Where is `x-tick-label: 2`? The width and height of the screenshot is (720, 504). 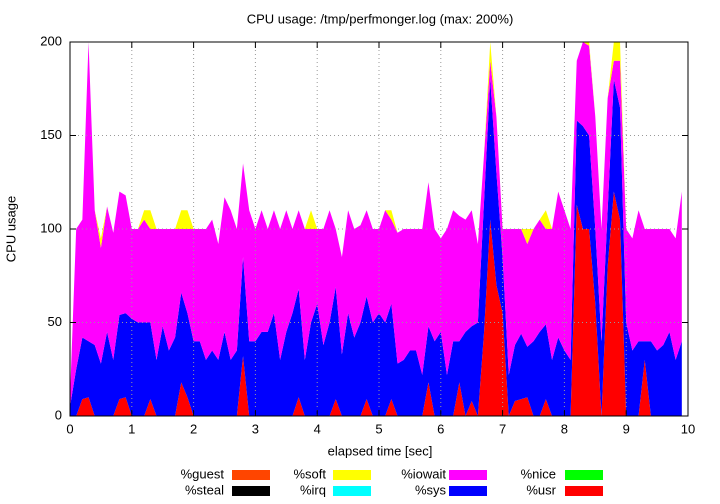 x-tick-label: 2 is located at coordinates (193, 428).